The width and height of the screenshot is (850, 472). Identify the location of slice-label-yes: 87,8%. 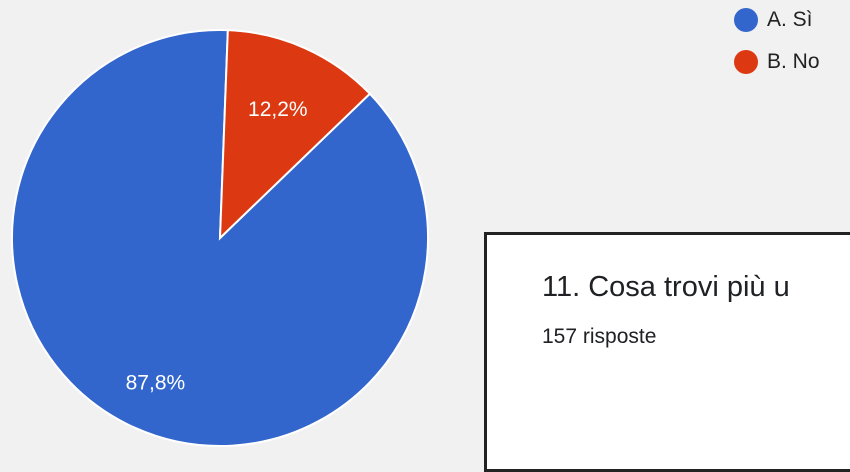
(156, 382).